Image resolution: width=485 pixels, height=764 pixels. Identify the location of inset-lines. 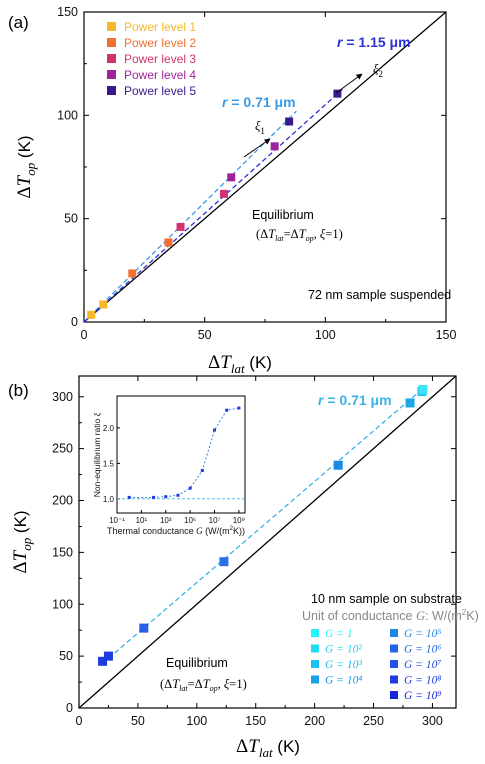
(181, 453).